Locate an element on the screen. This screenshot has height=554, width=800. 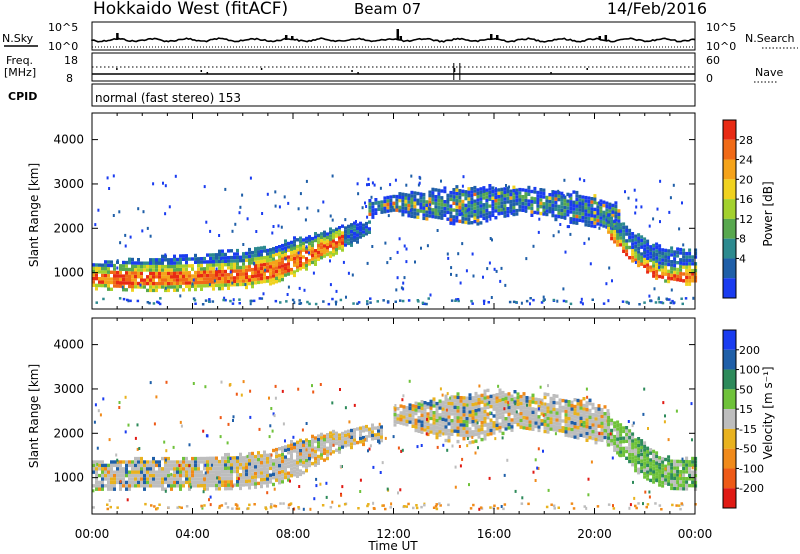
colorbar-tick-label: 20 is located at coordinates (746, 179).